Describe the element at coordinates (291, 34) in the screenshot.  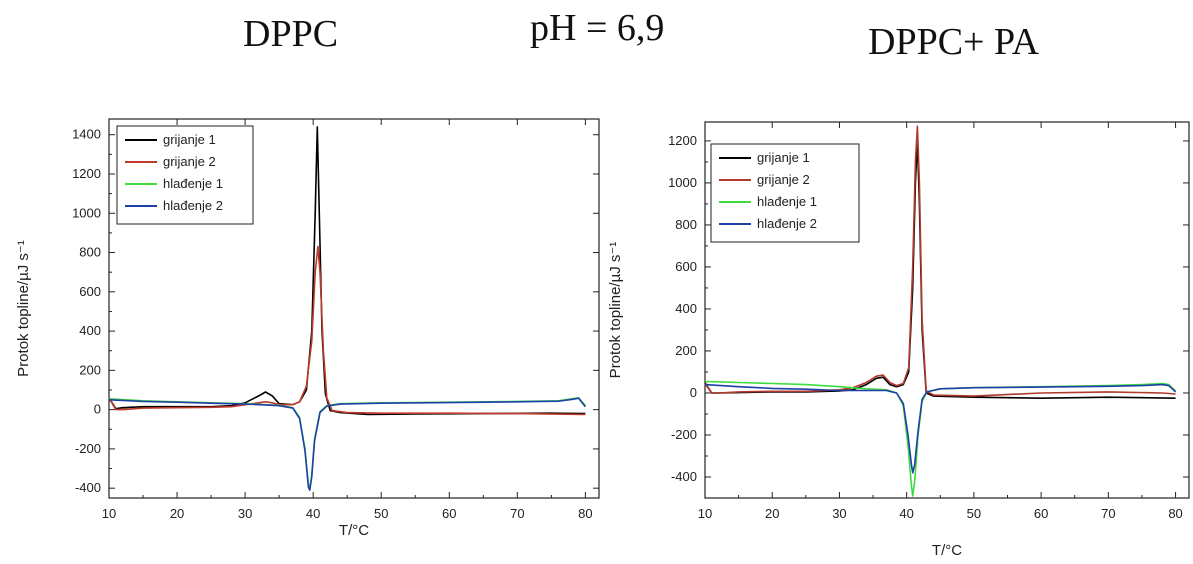
I see `heading-left: DPPC` at that location.